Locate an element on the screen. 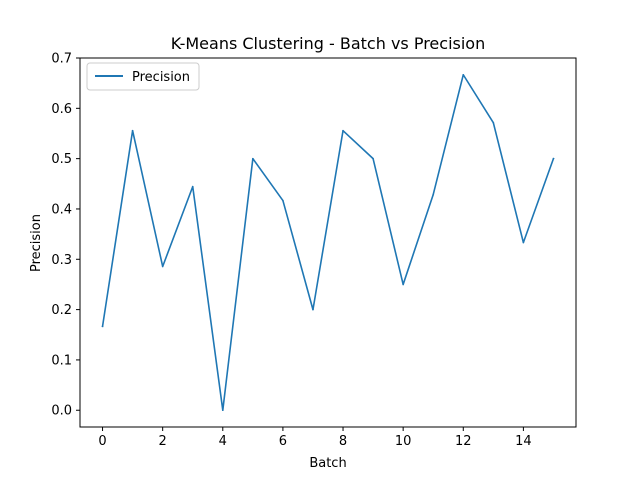  x-tick-label: 4 is located at coordinates (223, 441).